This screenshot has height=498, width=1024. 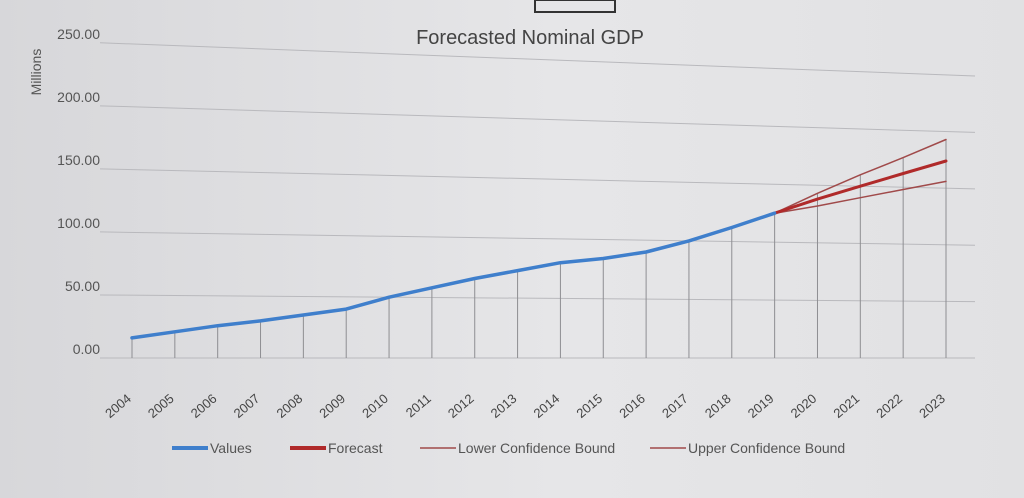 I want to click on y-tick-label: 250.00, so click(x=78, y=34).